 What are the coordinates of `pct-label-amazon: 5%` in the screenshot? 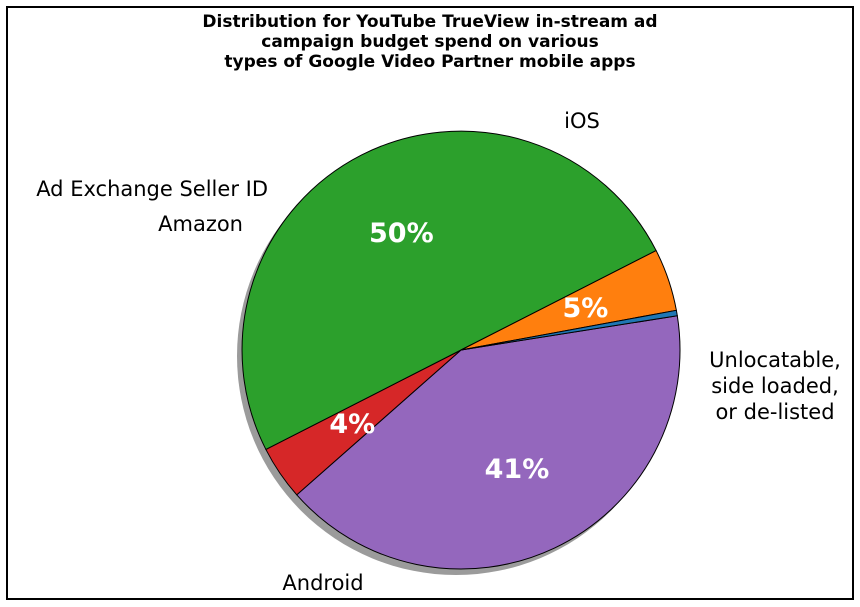 It's located at (586, 308).